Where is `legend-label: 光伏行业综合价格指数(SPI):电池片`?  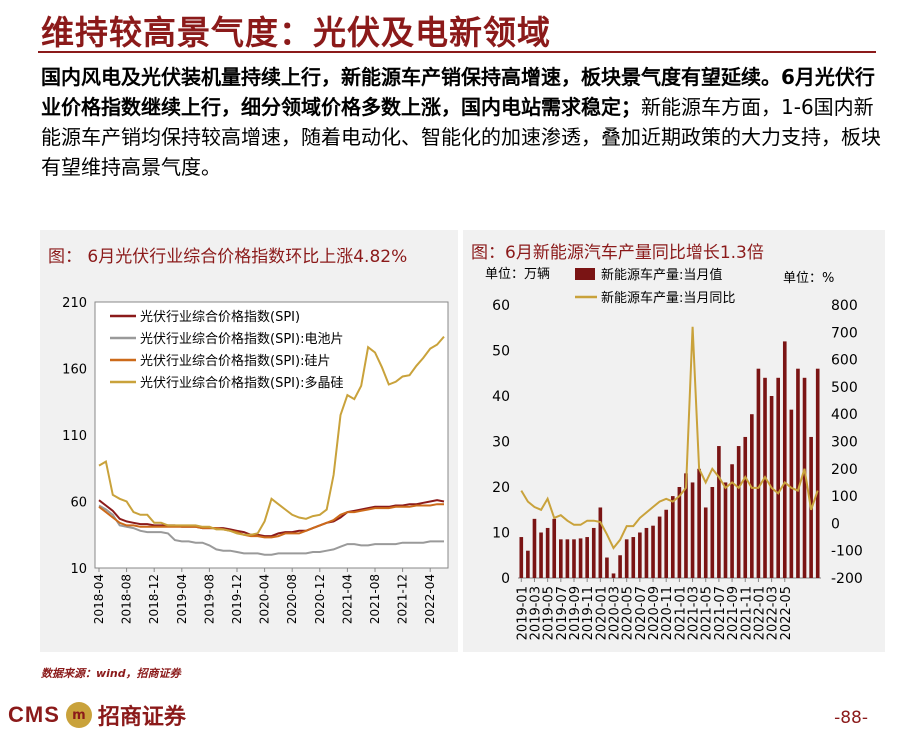
legend-label: 光伏行业综合价格指数(SPI):电池片 is located at coordinates (241, 339).